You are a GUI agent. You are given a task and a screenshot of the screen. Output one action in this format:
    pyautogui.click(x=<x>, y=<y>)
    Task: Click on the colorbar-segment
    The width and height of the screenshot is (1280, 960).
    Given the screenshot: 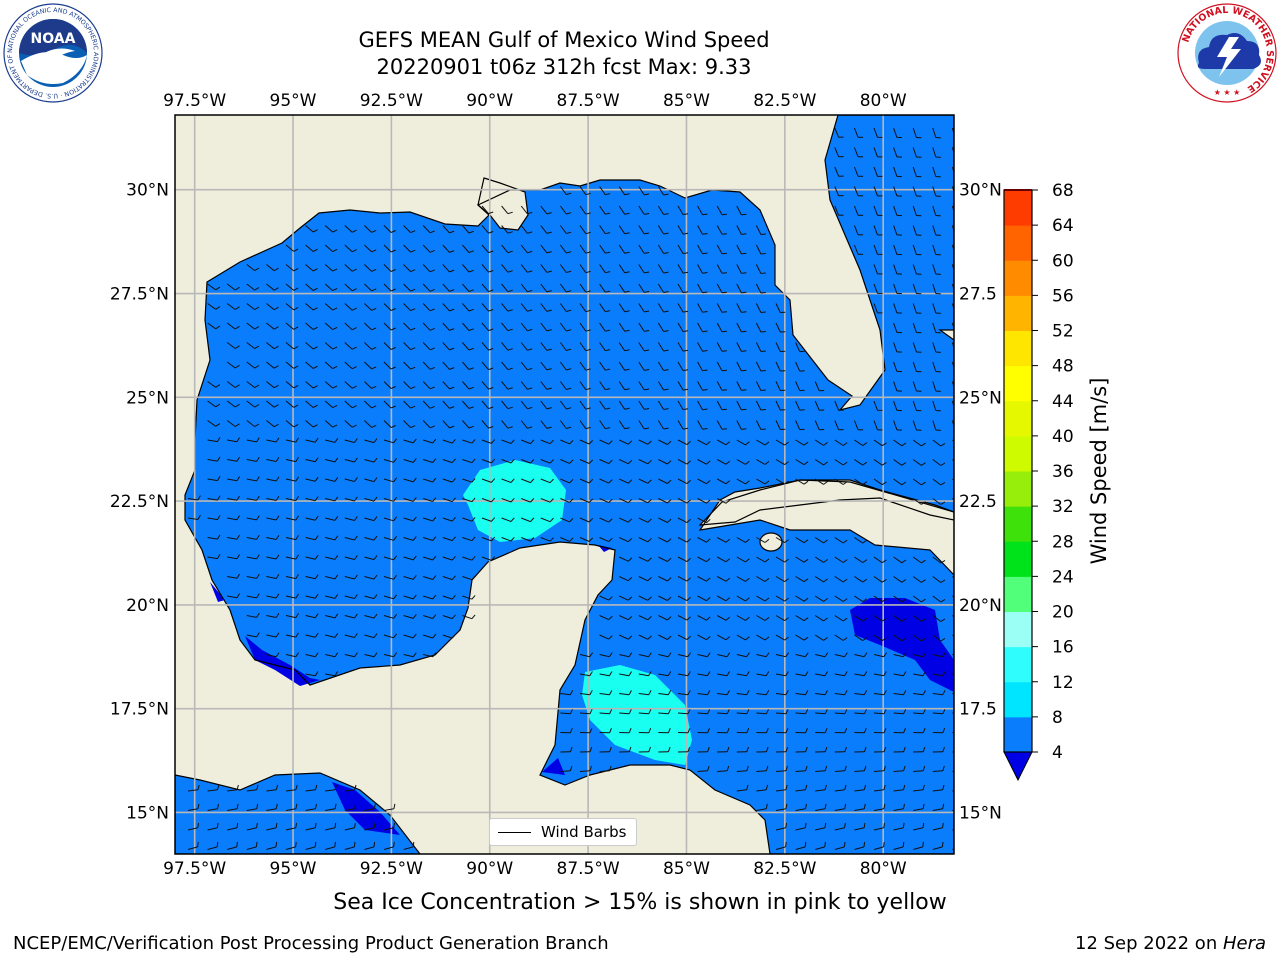 What is the action you would take?
    pyautogui.click(x=1018, y=524)
    